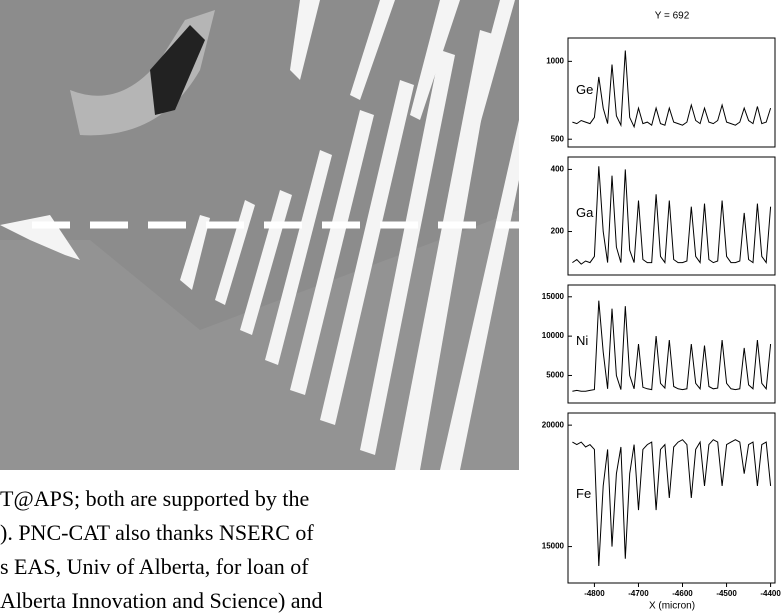  I want to click on text-line: Alberta Innovation and Science) and, so click(161, 600).